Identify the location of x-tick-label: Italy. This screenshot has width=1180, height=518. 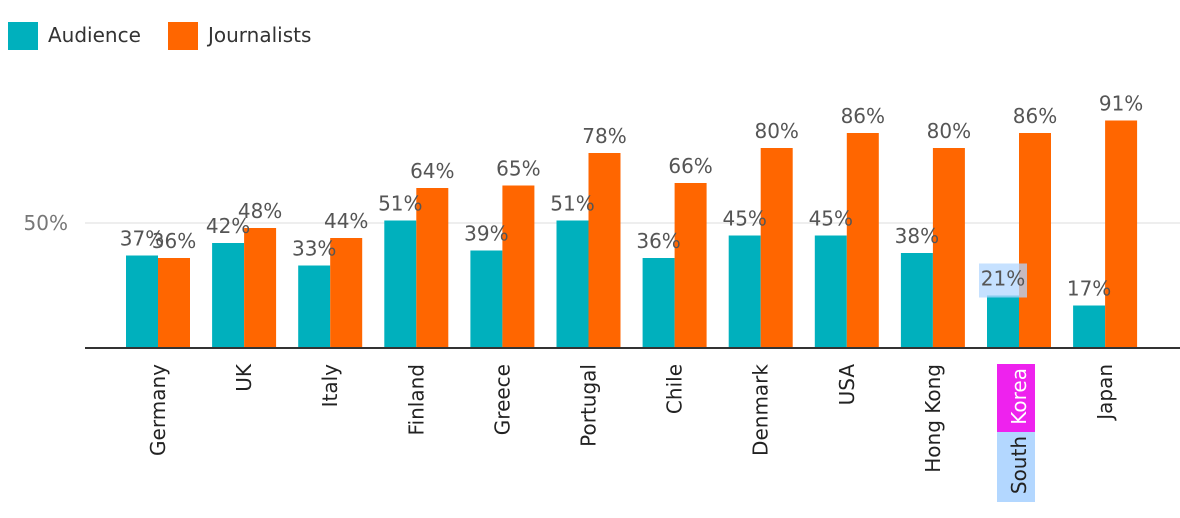
(330, 386).